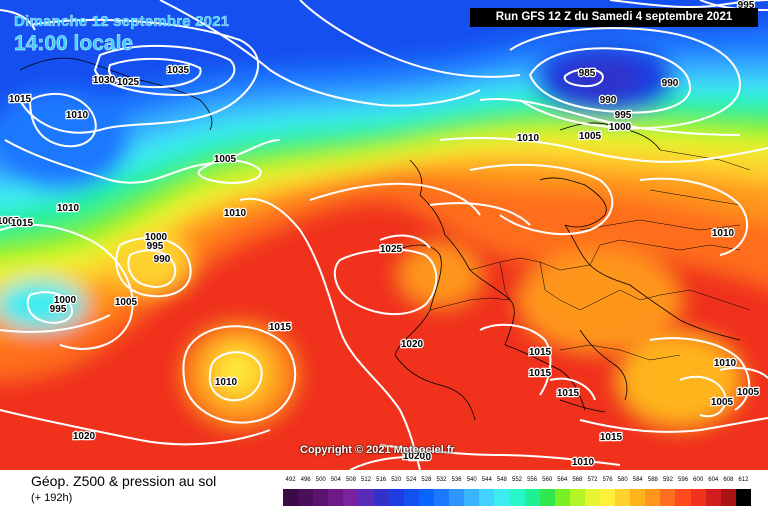 The image size is (768, 512). I want to click on scale-tick-label: 492, so click(290, 480).